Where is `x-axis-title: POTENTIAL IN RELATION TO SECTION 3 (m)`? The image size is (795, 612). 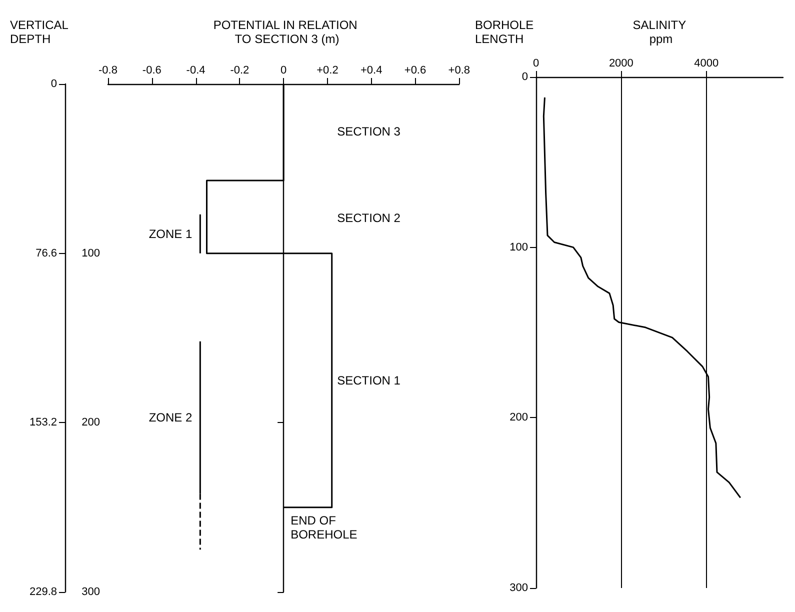 x-axis-title: POTENTIAL IN RELATION TO SECTION 3 (m) is located at coordinates (287, 32).